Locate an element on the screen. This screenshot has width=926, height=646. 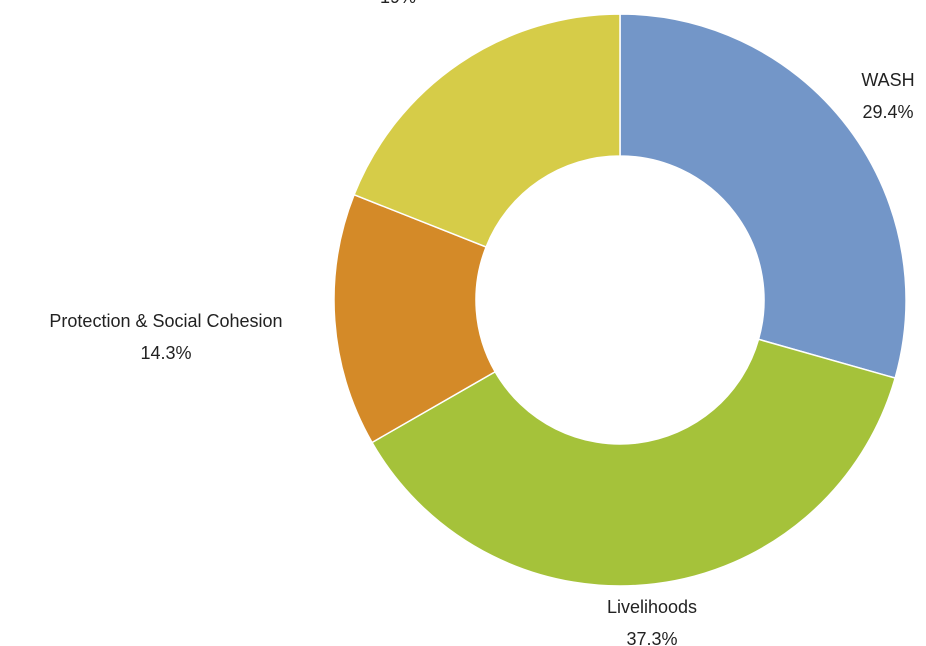
donut-slice-unlabeled is located at coordinates (487, 130).